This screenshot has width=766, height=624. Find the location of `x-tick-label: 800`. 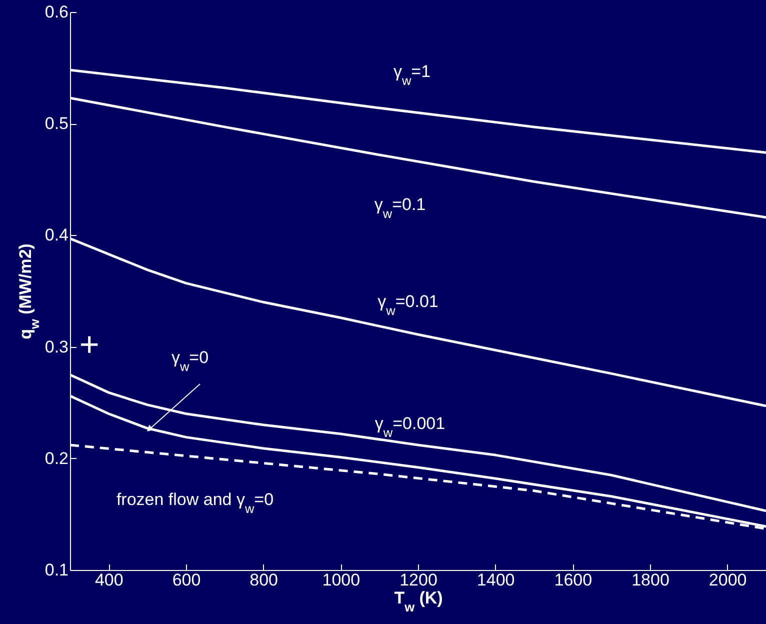

x-tick-label: 800 is located at coordinates (264, 580).